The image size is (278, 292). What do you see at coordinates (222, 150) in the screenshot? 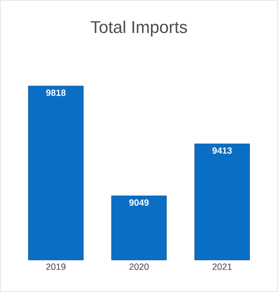
I see `data-label: 9413` at bounding box center [222, 150].